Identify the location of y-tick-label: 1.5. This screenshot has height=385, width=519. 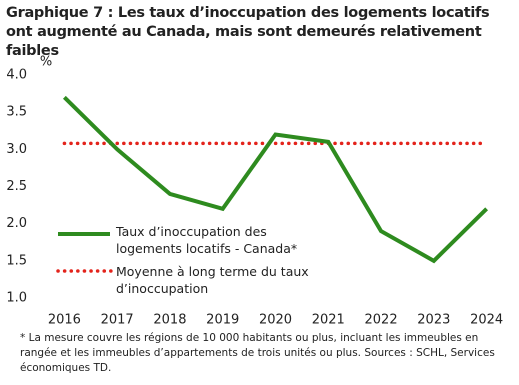
(16, 260).